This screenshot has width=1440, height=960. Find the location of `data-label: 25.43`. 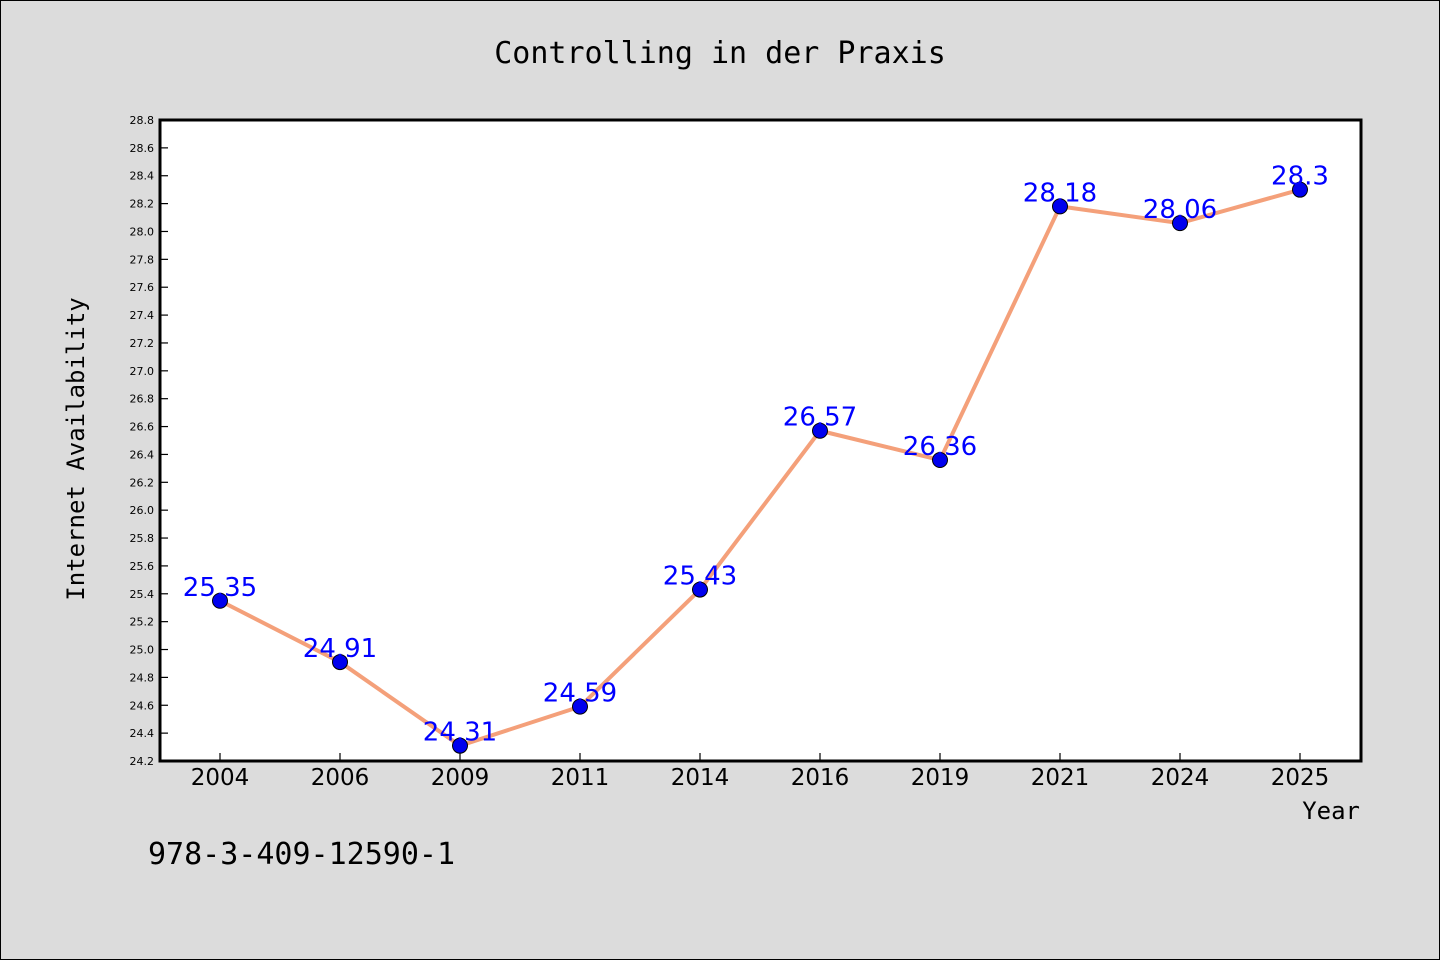

data-label: 25.43 is located at coordinates (700, 577).